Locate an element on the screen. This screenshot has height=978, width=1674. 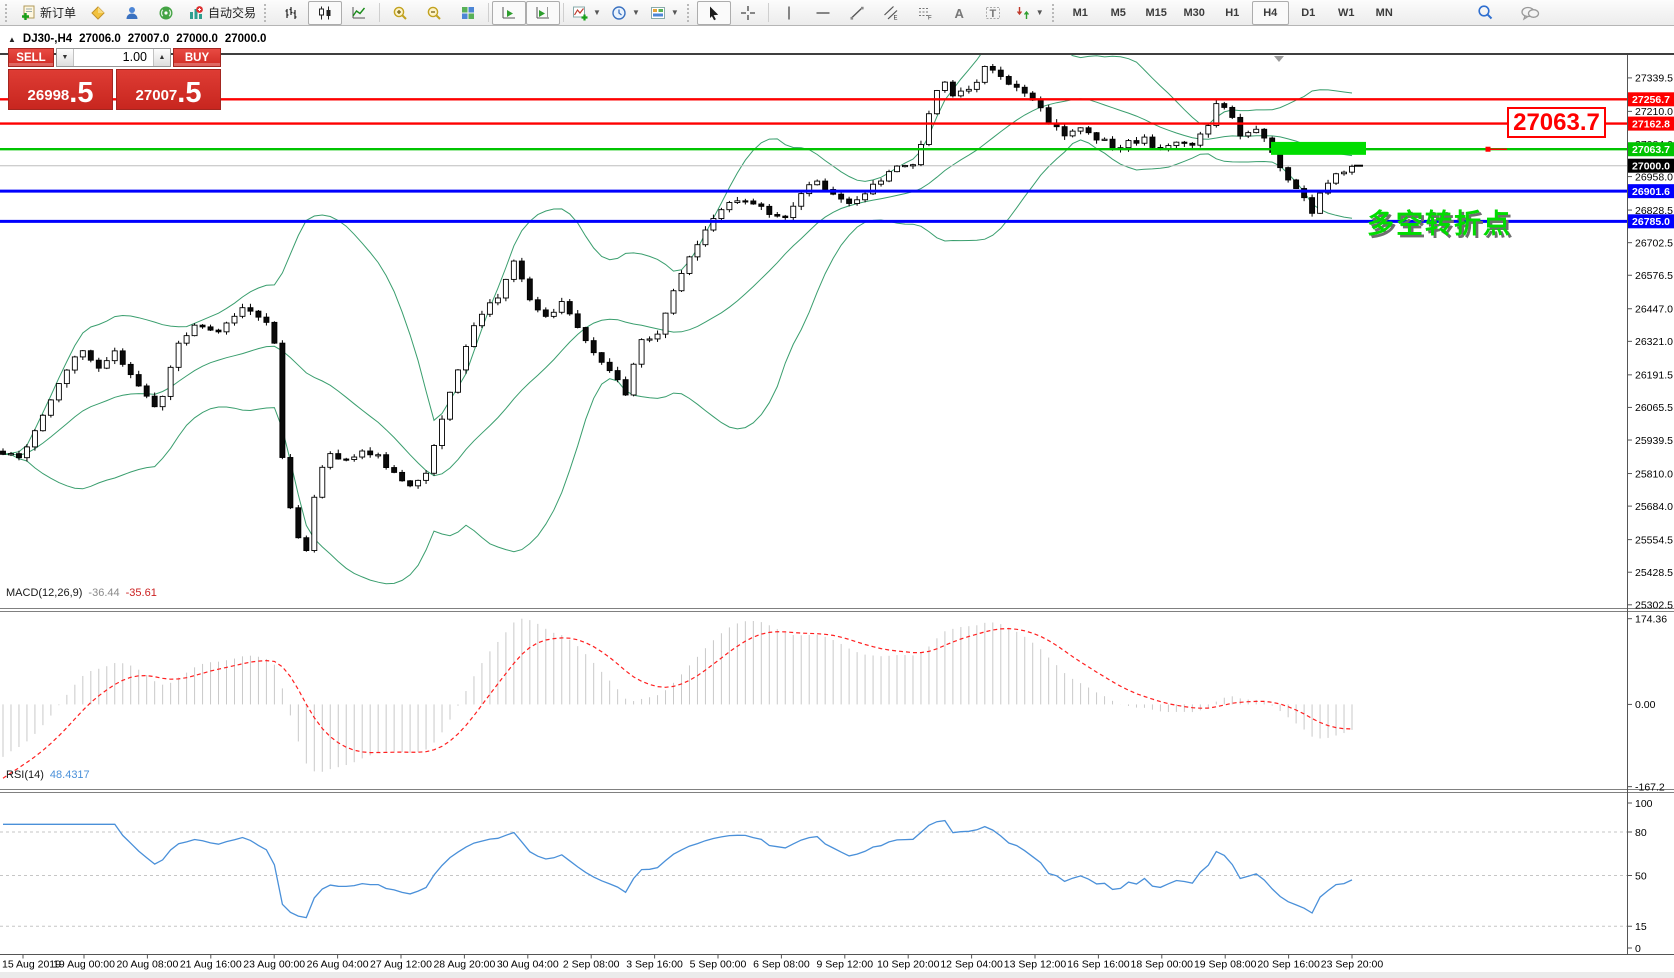
zoom-in-button is located at coordinates (400, 13).